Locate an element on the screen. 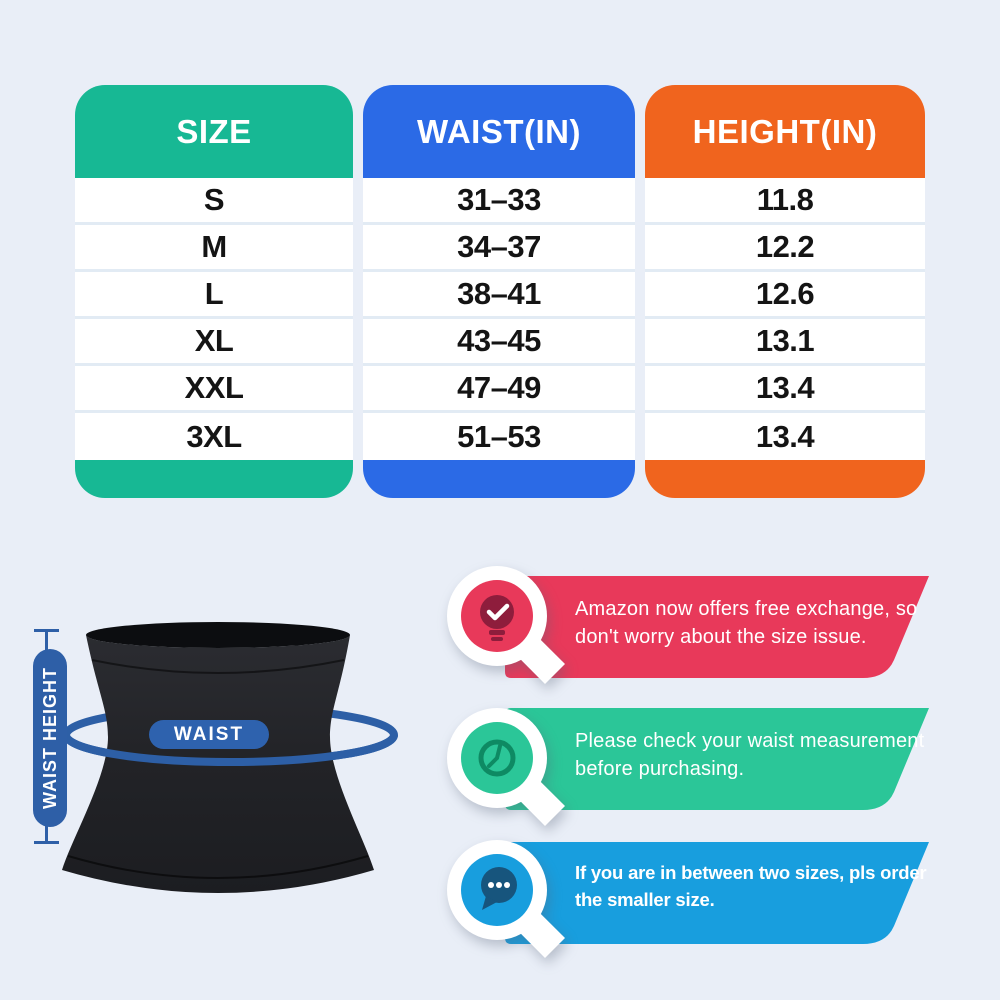 This screenshot has width=1000, height=1000. height-measure-top-cap is located at coordinates (46, 630).